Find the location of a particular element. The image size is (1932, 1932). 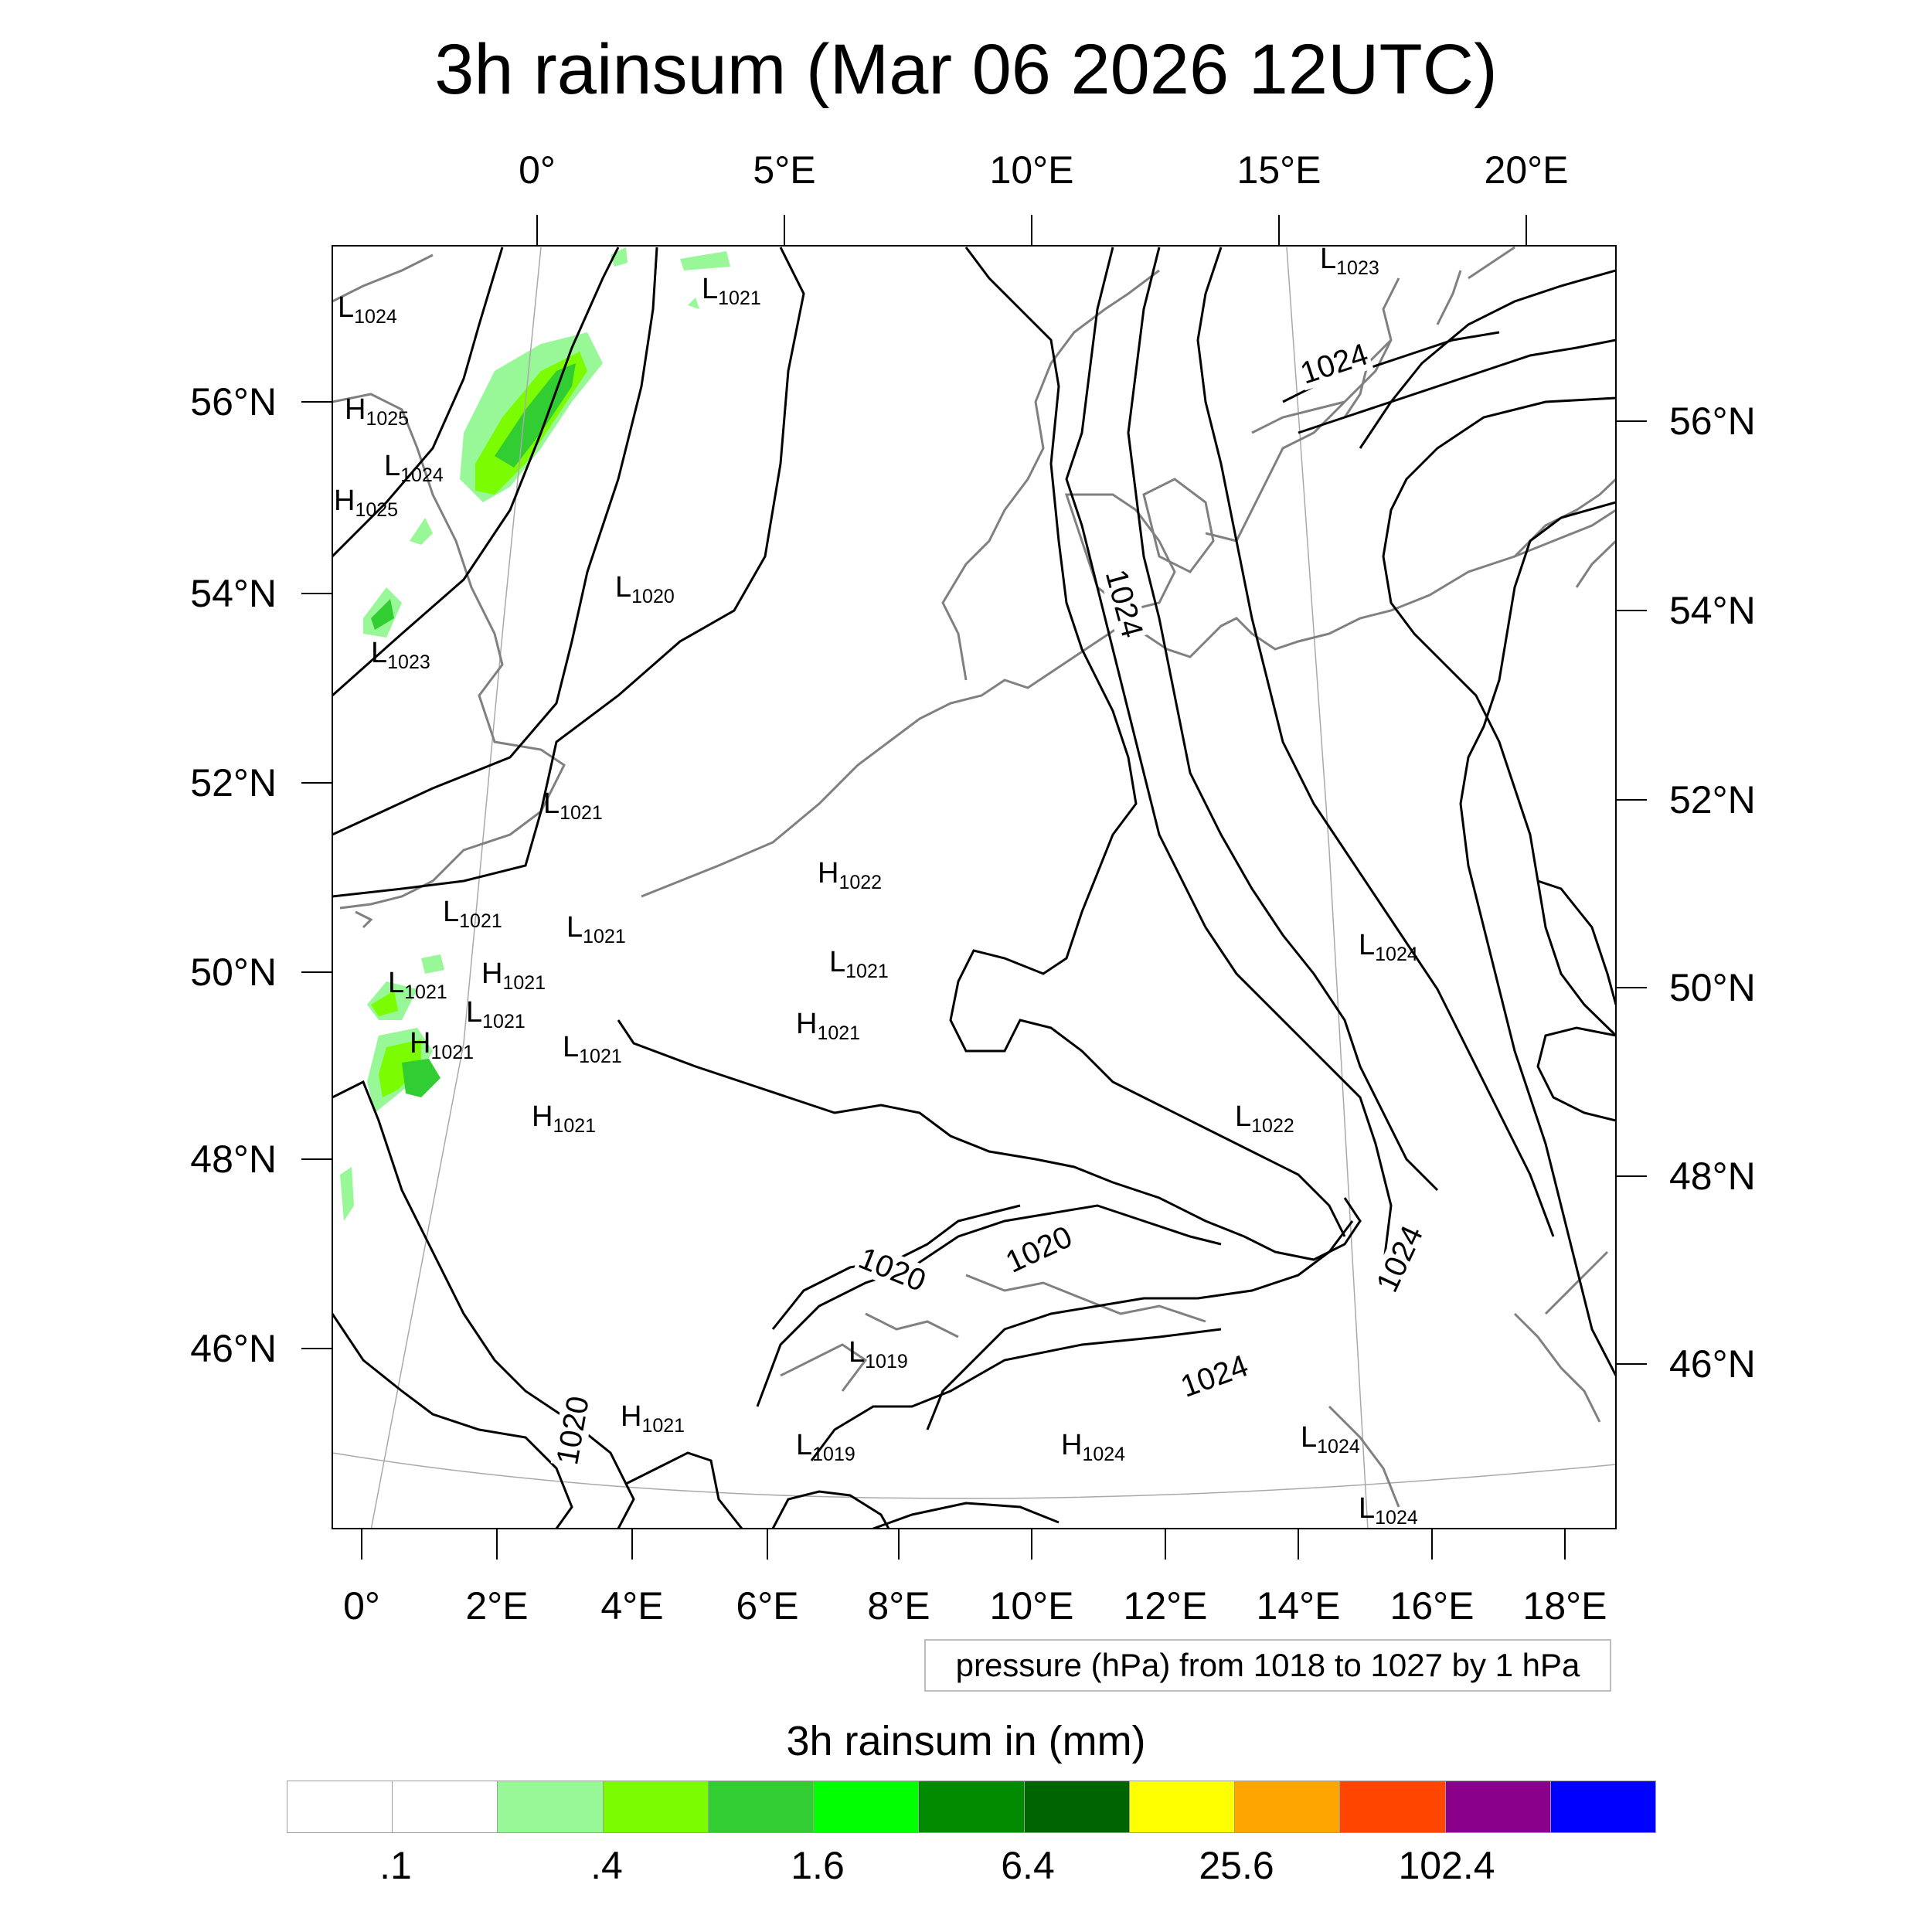

left-lat-label: 50°N is located at coordinates (234, 972).